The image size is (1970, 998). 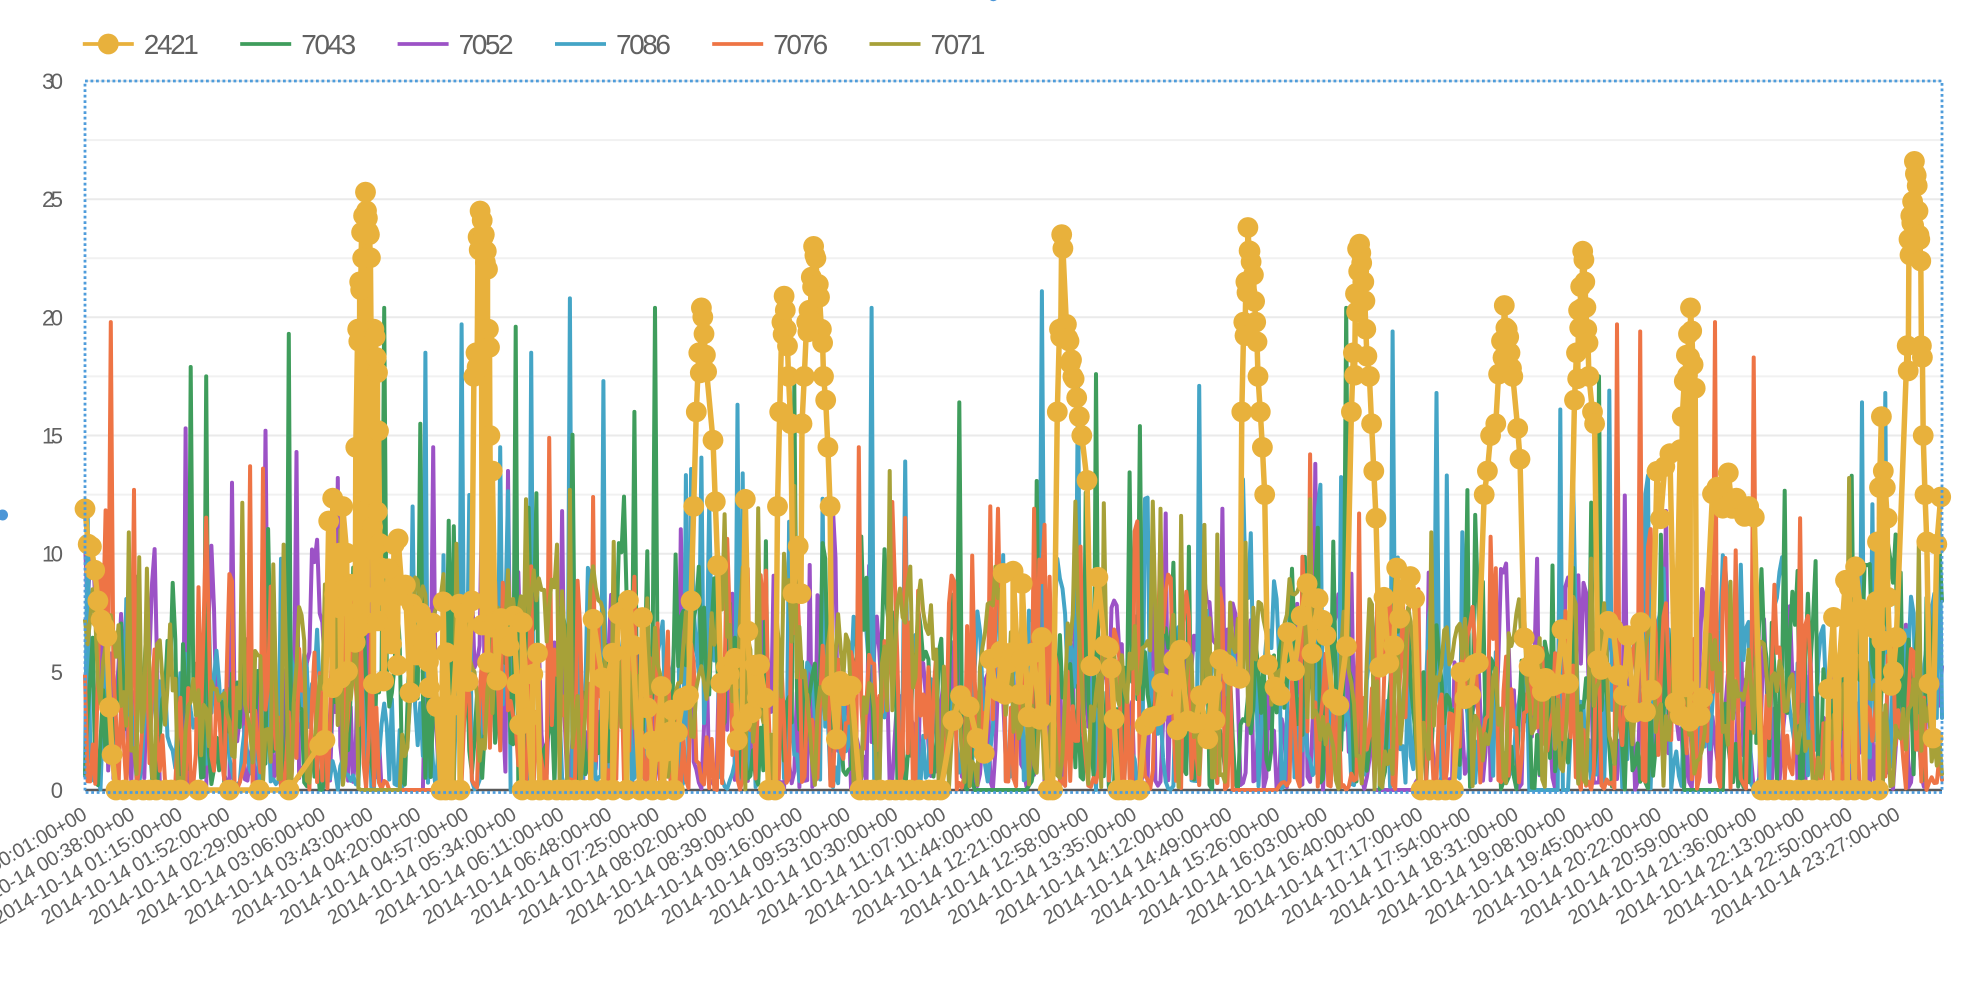 What do you see at coordinates (958, 44) in the screenshot?
I see `svg-text: 7071` at bounding box center [958, 44].